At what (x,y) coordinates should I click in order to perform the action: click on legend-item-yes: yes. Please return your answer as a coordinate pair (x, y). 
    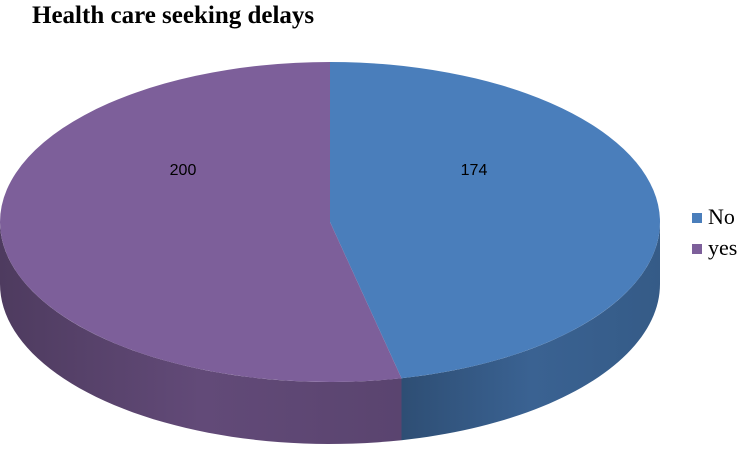
    Looking at the image, I should click on (714, 247).